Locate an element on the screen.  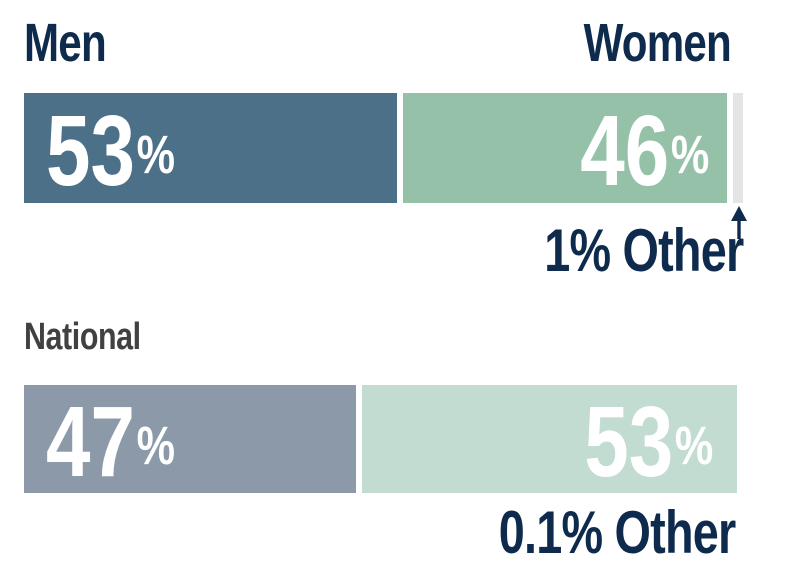
sample-women-value: 46% is located at coordinates (644, 151).